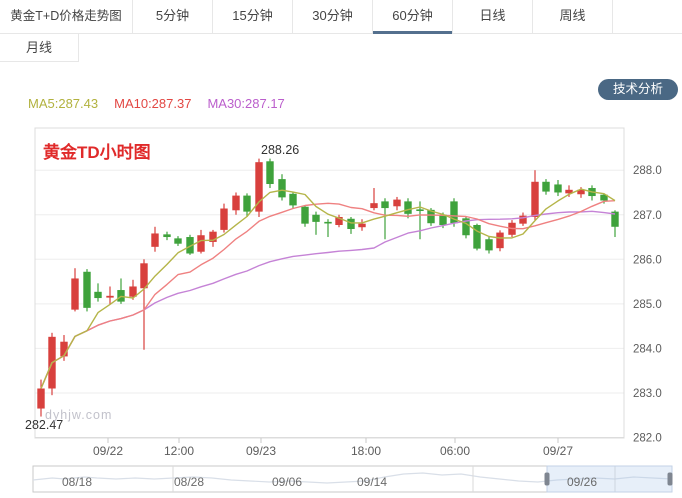 Image resolution: width=682 pixels, height=498 pixels. I want to click on tab-30min: 30分钟, so click(333, 16).